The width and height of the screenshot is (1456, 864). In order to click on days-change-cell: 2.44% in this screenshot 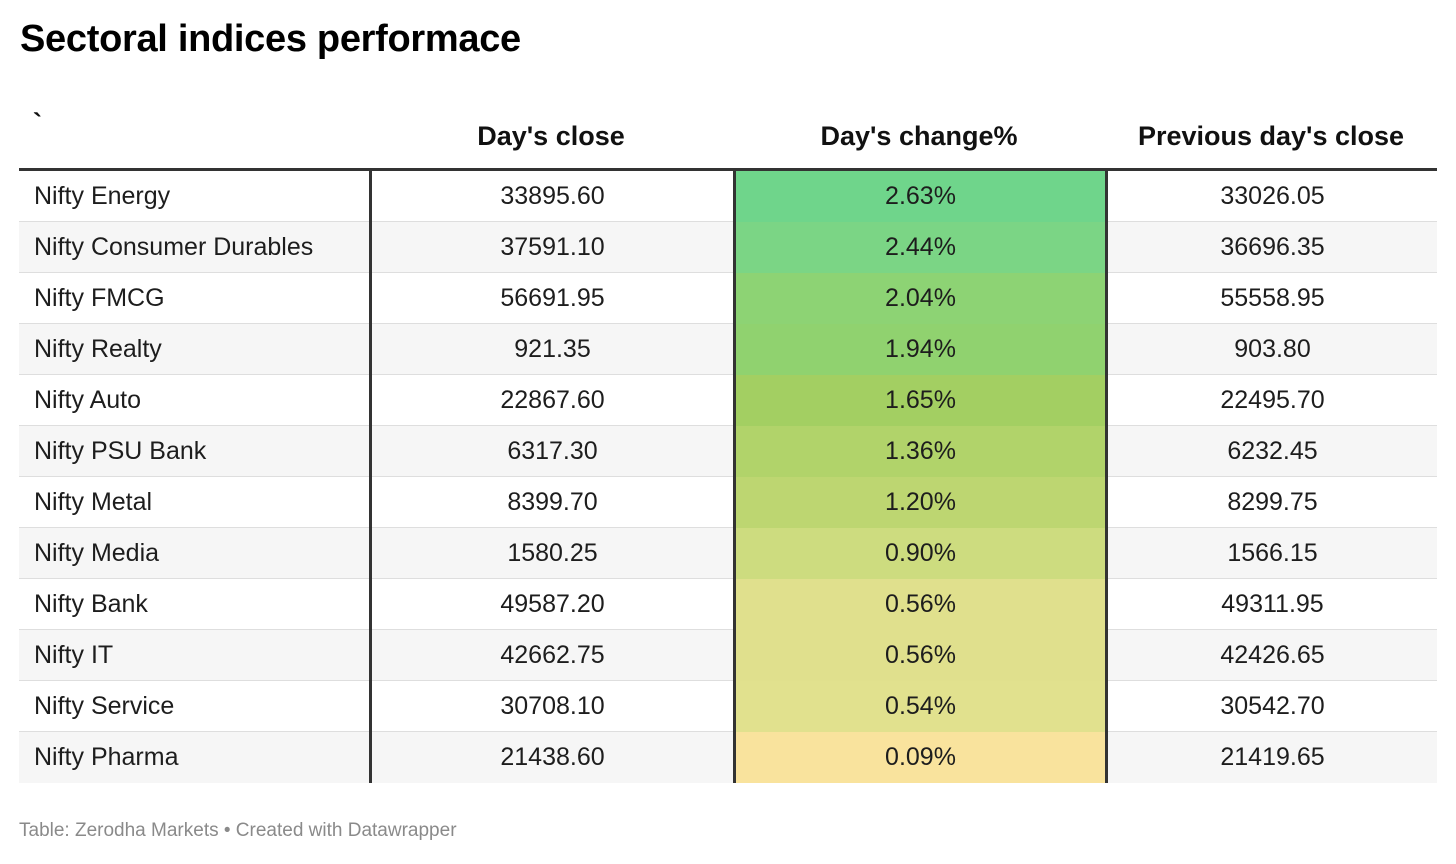, I will do `click(919, 247)`.